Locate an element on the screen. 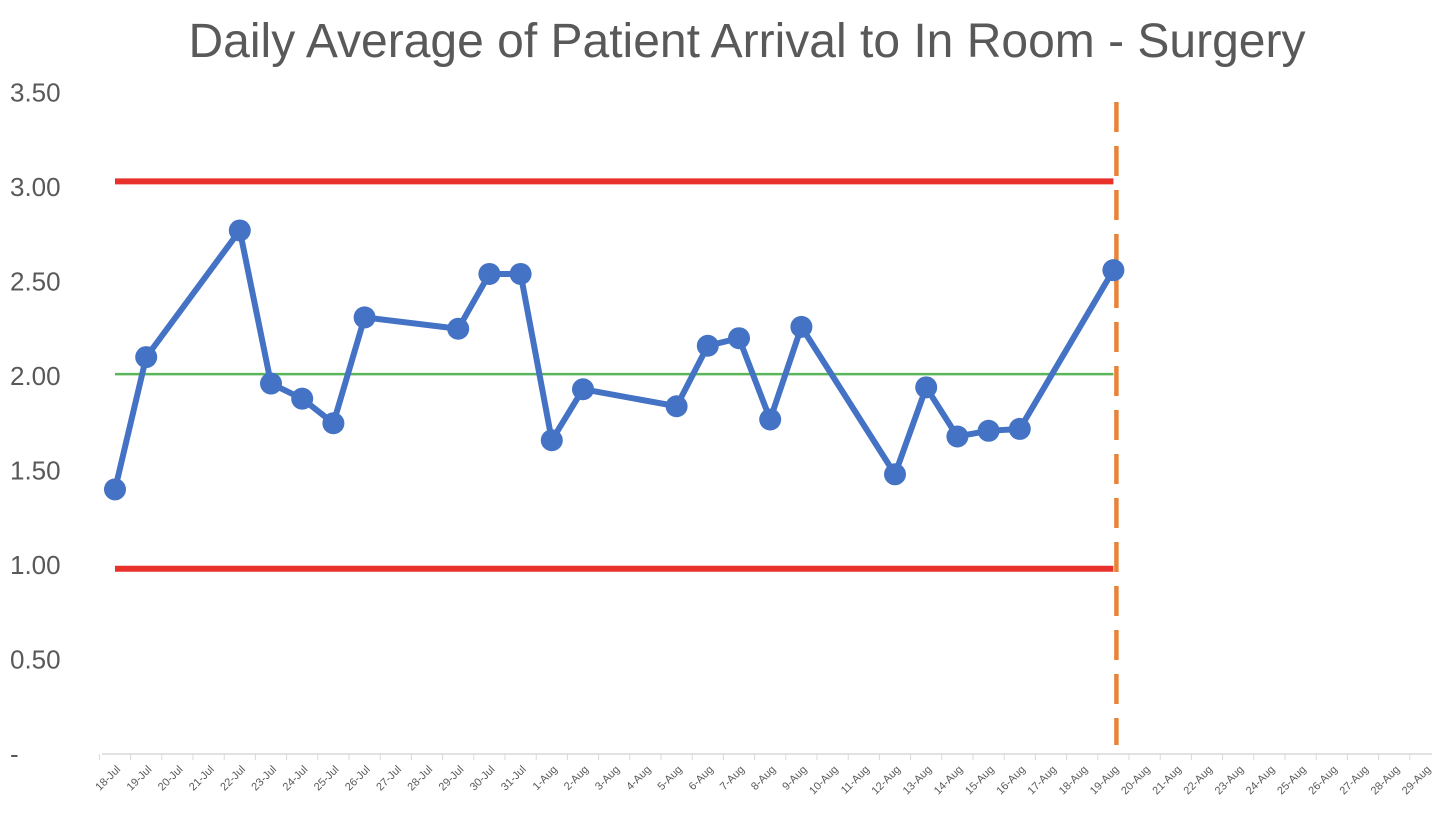 The image size is (1432, 830). x-tick-label: 12-Aug is located at coordinates (887, 781).